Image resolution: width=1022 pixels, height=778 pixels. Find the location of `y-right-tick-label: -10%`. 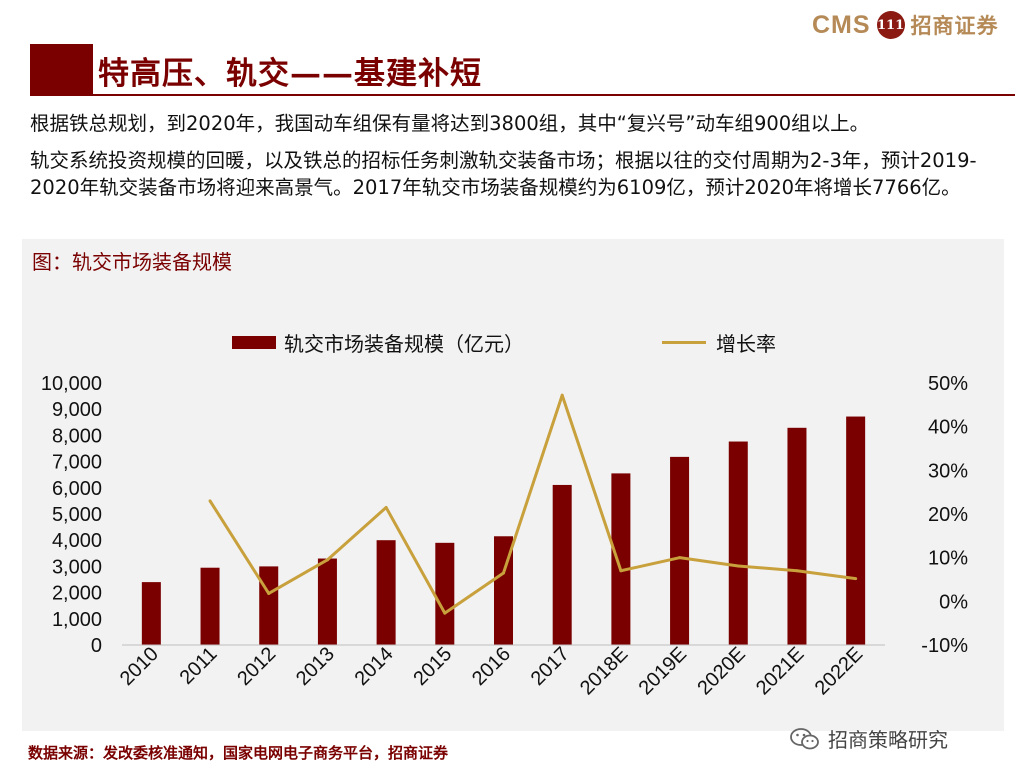

y-right-tick-label: -10% is located at coordinates (944, 646).